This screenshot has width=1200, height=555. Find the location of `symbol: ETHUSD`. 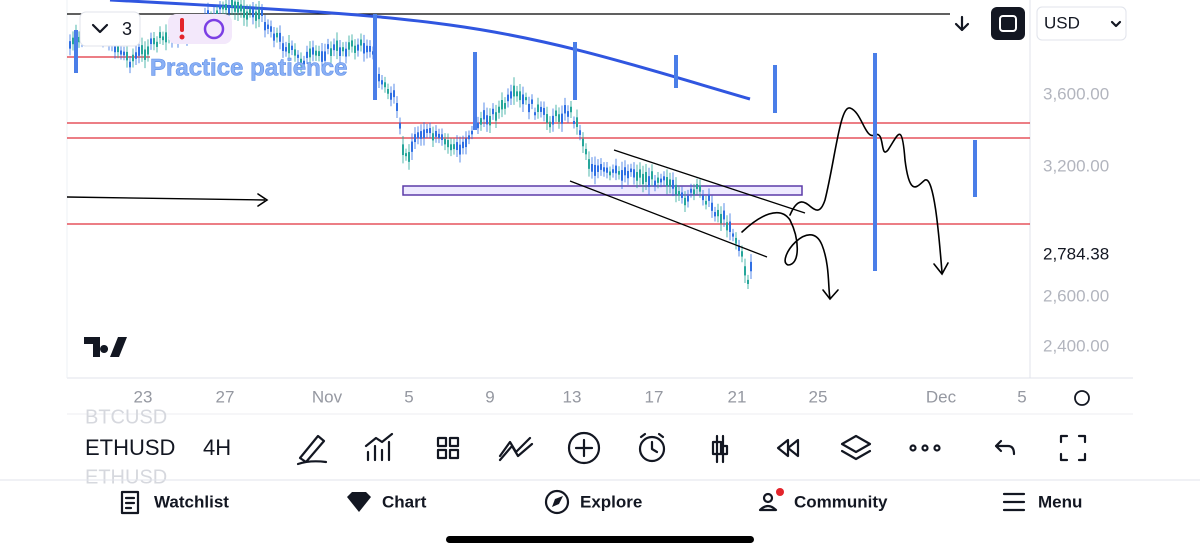

symbol: ETHUSD is located at coordinates (130, 447).